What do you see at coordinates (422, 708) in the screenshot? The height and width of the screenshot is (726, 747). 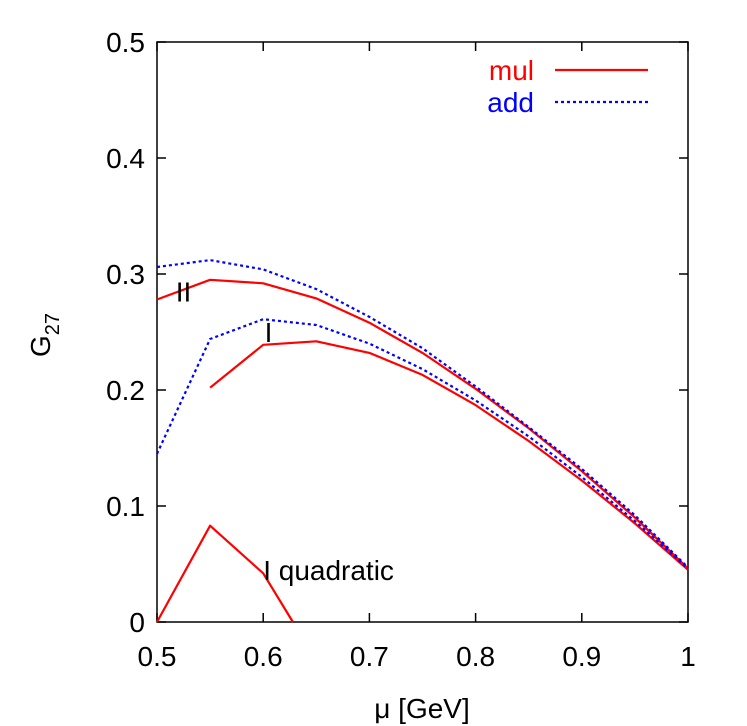 I see `x-axis-label: μ [GeV]` at bounding box center [422, 708].